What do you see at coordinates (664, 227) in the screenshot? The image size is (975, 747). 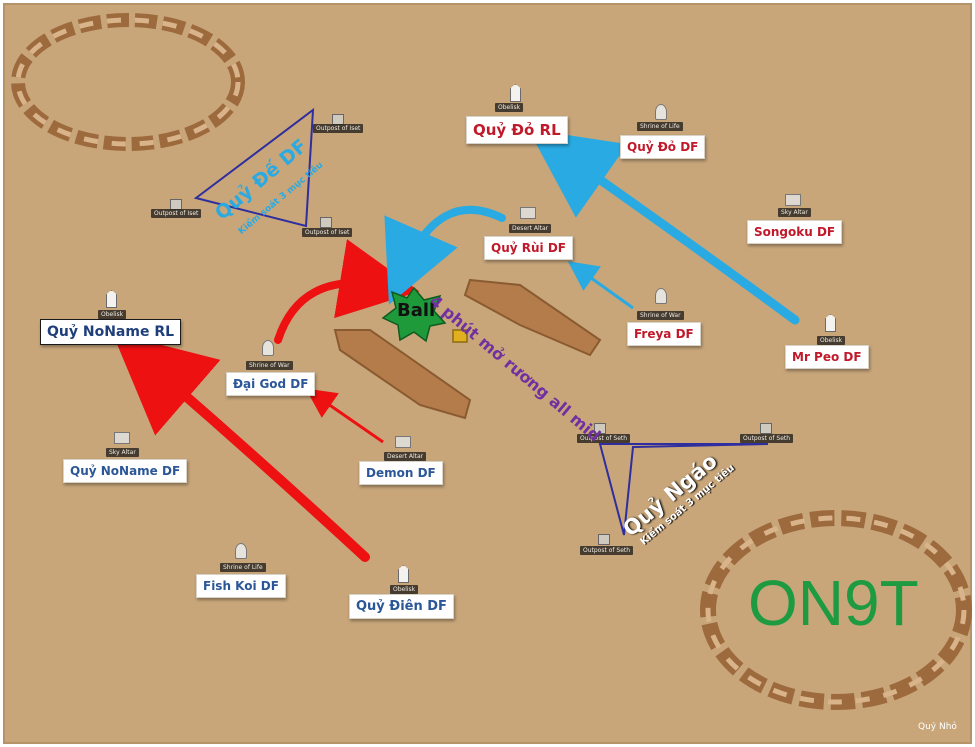 I see `blue-arrow-to-quy-do-rl` at bounding box center [664, 227].